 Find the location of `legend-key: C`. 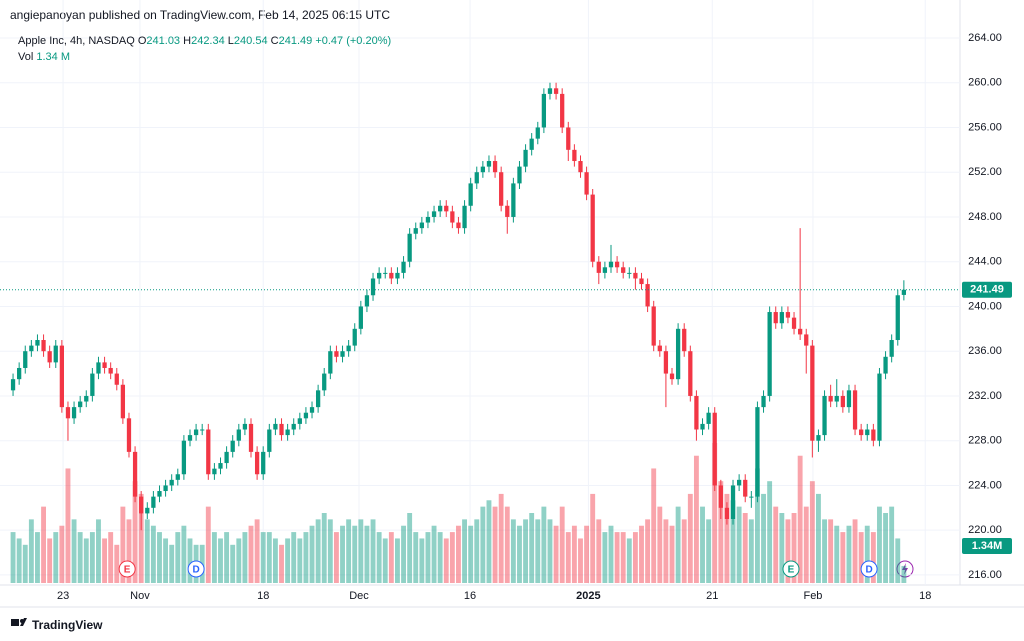

legend-key: C is located at coordinates (274, 41).